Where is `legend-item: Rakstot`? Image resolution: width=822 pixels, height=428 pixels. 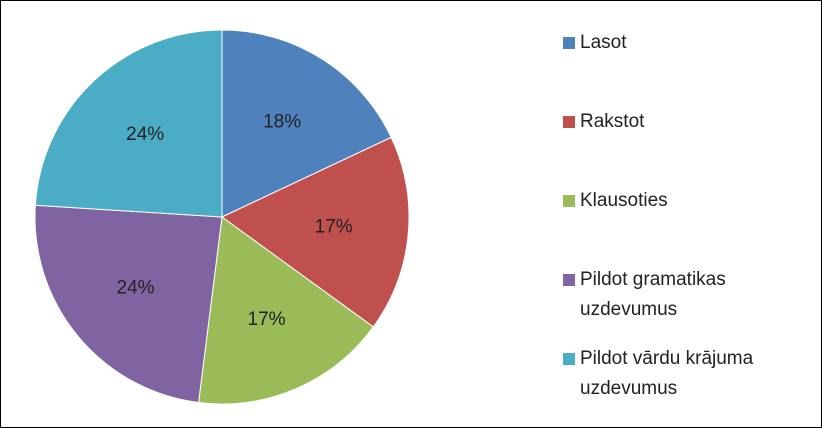
legend-item: Rakstot is located at coordinates (683, 122).